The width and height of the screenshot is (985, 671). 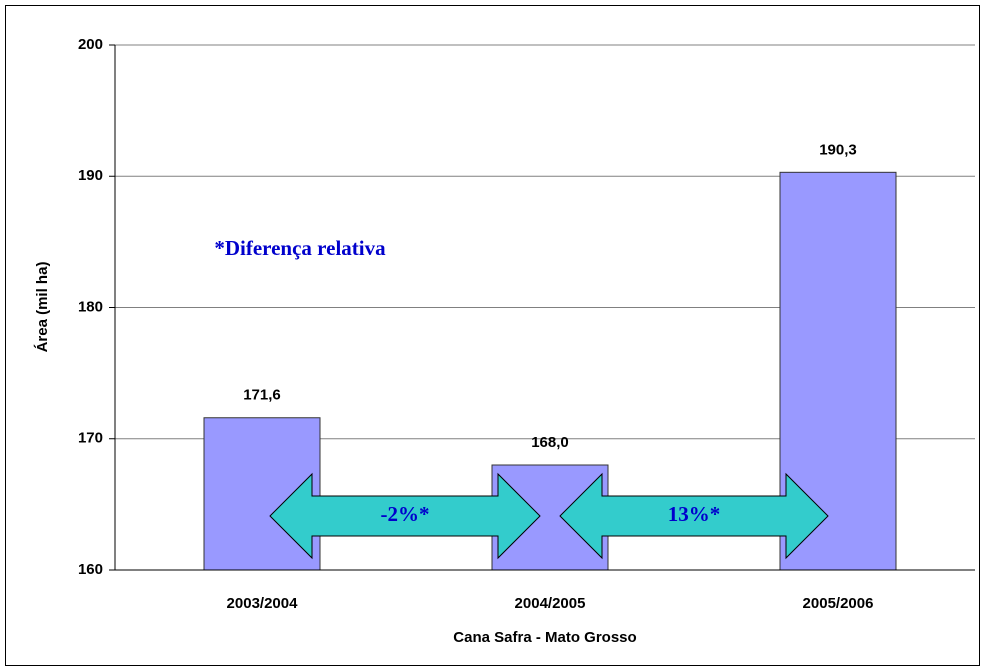 I want to click on x-tick-label: 2003/2004, so click(x=263, y=603).